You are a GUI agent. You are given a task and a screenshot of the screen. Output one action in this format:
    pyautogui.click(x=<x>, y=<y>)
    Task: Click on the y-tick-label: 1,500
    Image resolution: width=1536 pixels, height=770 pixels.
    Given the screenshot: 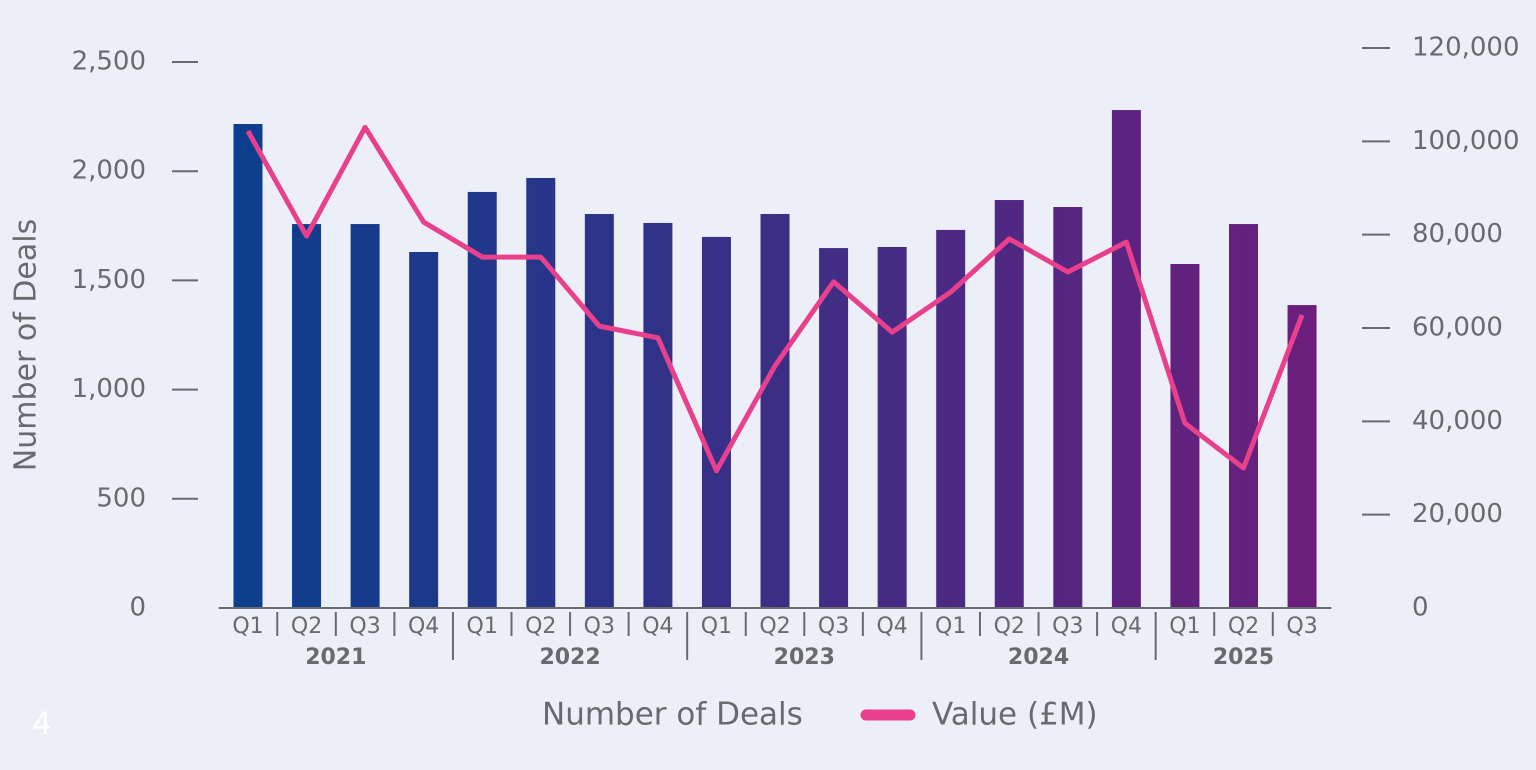 What is the action you would take?
    pyautogui.click(x=109, y=280)
    